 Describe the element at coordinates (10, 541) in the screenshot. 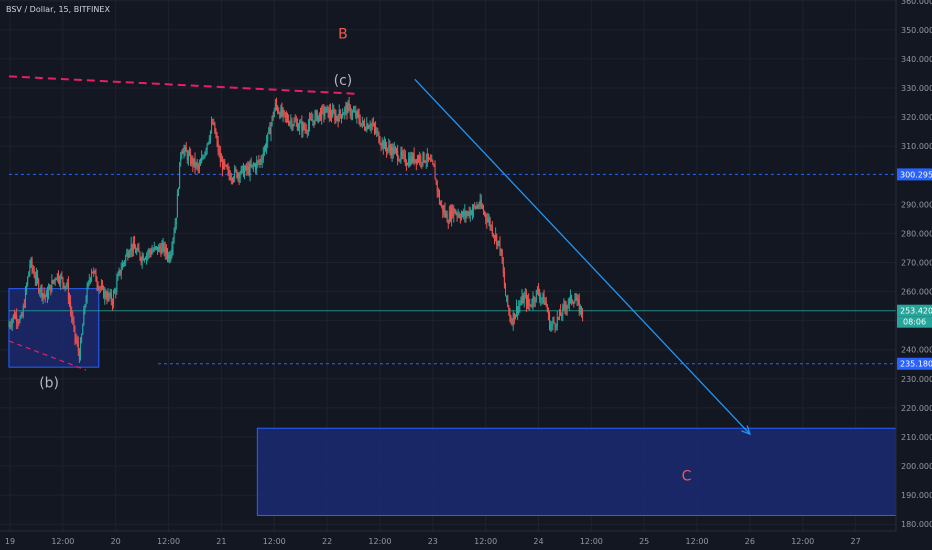

I see `time-tick-label: 19` at that location.